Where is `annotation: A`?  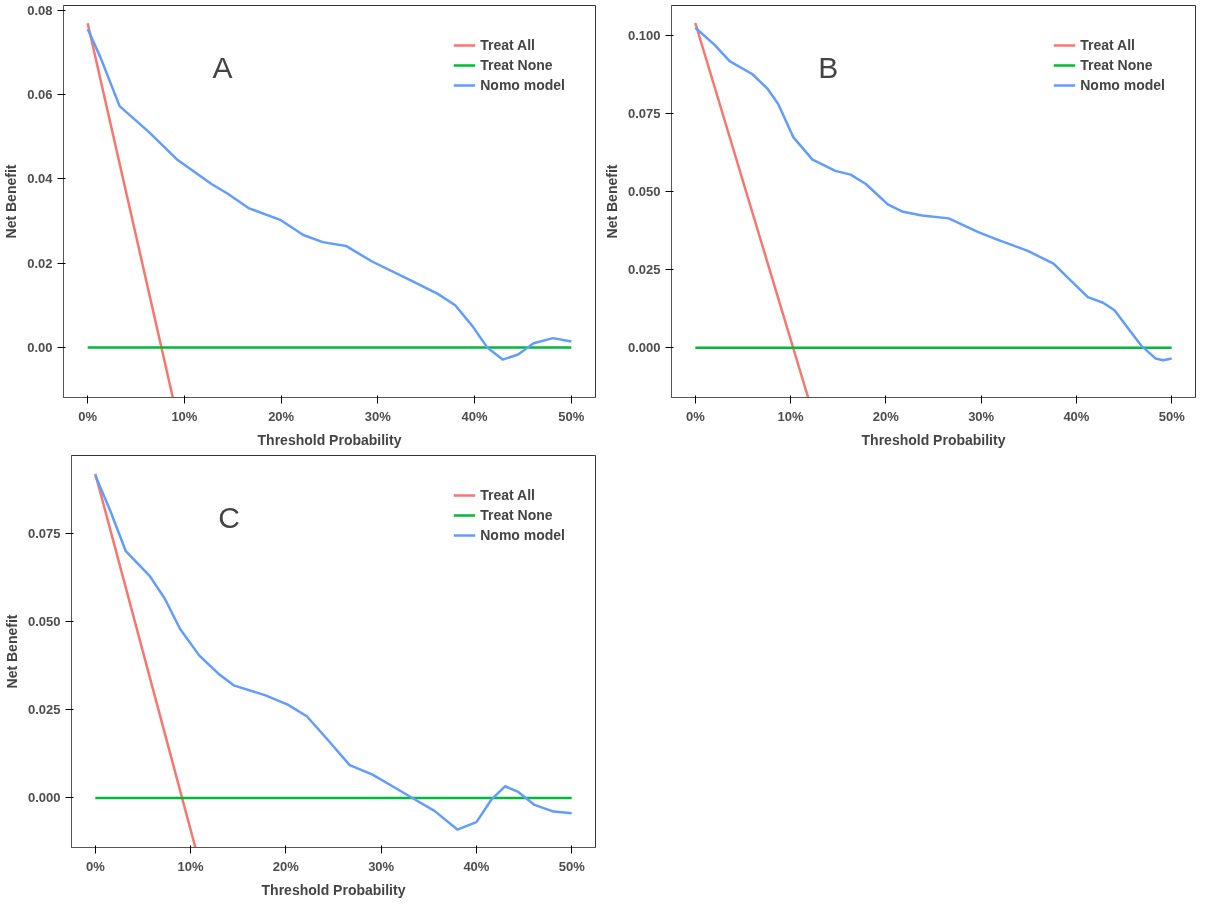 annotation: A is located at coordinates (222, 67).